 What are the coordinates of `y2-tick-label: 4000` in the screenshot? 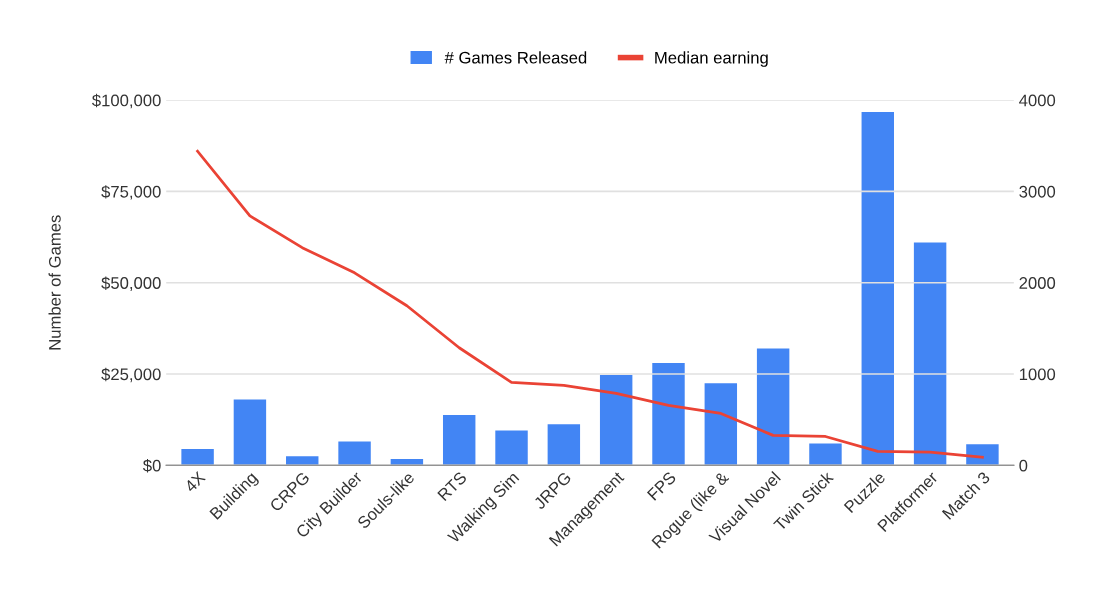 It's located at (1037, 100).